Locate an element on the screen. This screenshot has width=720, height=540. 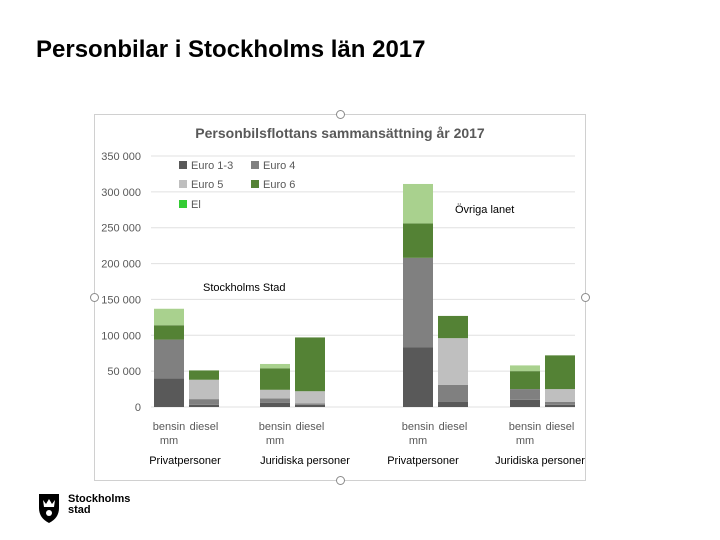
y-tick-label: 350 000 is located at coordinates (121, 157).